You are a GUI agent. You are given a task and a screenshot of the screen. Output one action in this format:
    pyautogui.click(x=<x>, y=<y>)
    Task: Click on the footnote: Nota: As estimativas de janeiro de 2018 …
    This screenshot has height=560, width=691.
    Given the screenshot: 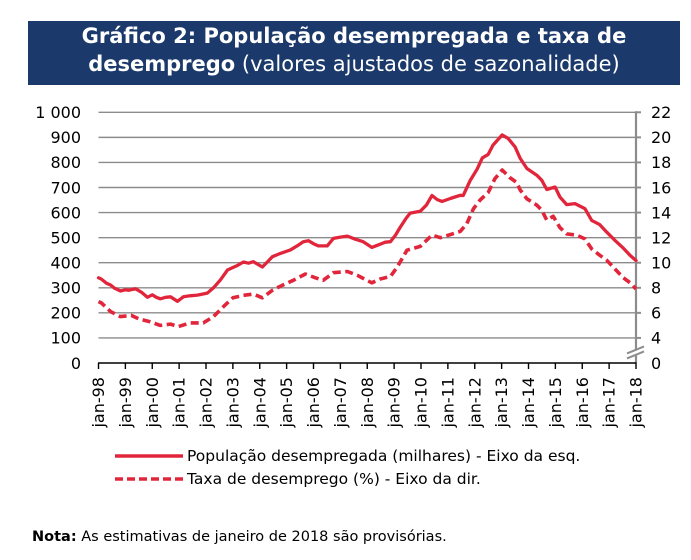 What is the action you would take?
    pyautogui.click(x=239, y=537)
    